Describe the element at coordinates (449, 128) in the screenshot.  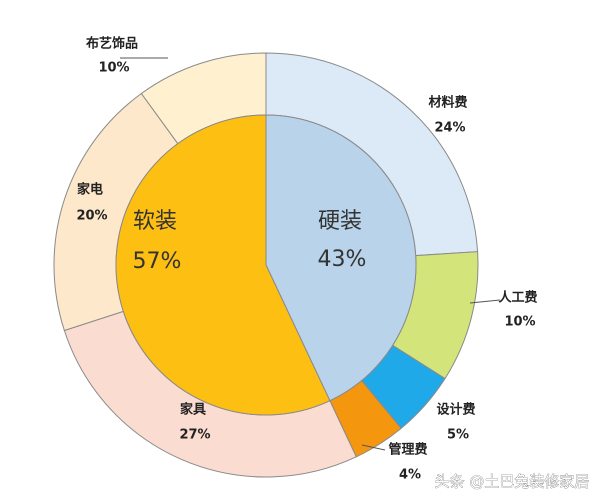
I see `outer-value-label: 24%` at that location.